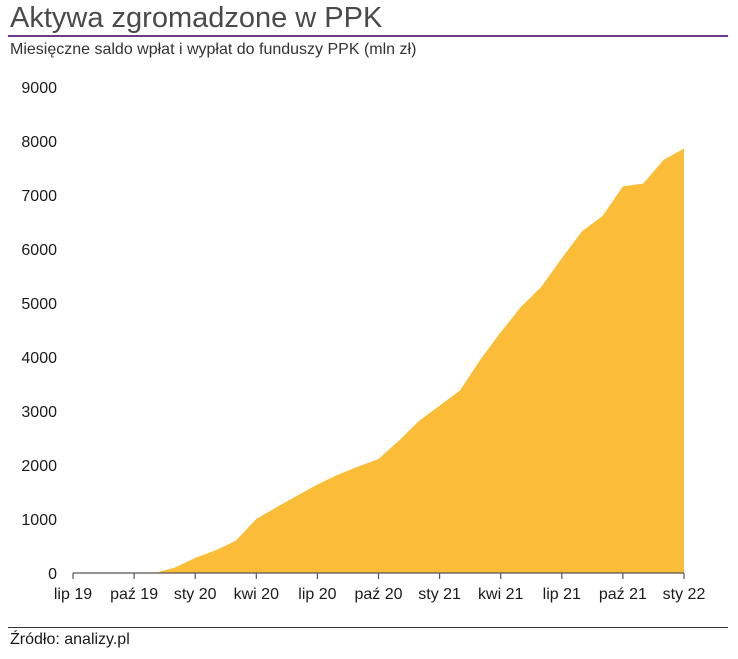  What do you see at coordinates (39, 304) in the screenshot?
I see `y-tick-label: 5000` at bounding box center [39, 304].